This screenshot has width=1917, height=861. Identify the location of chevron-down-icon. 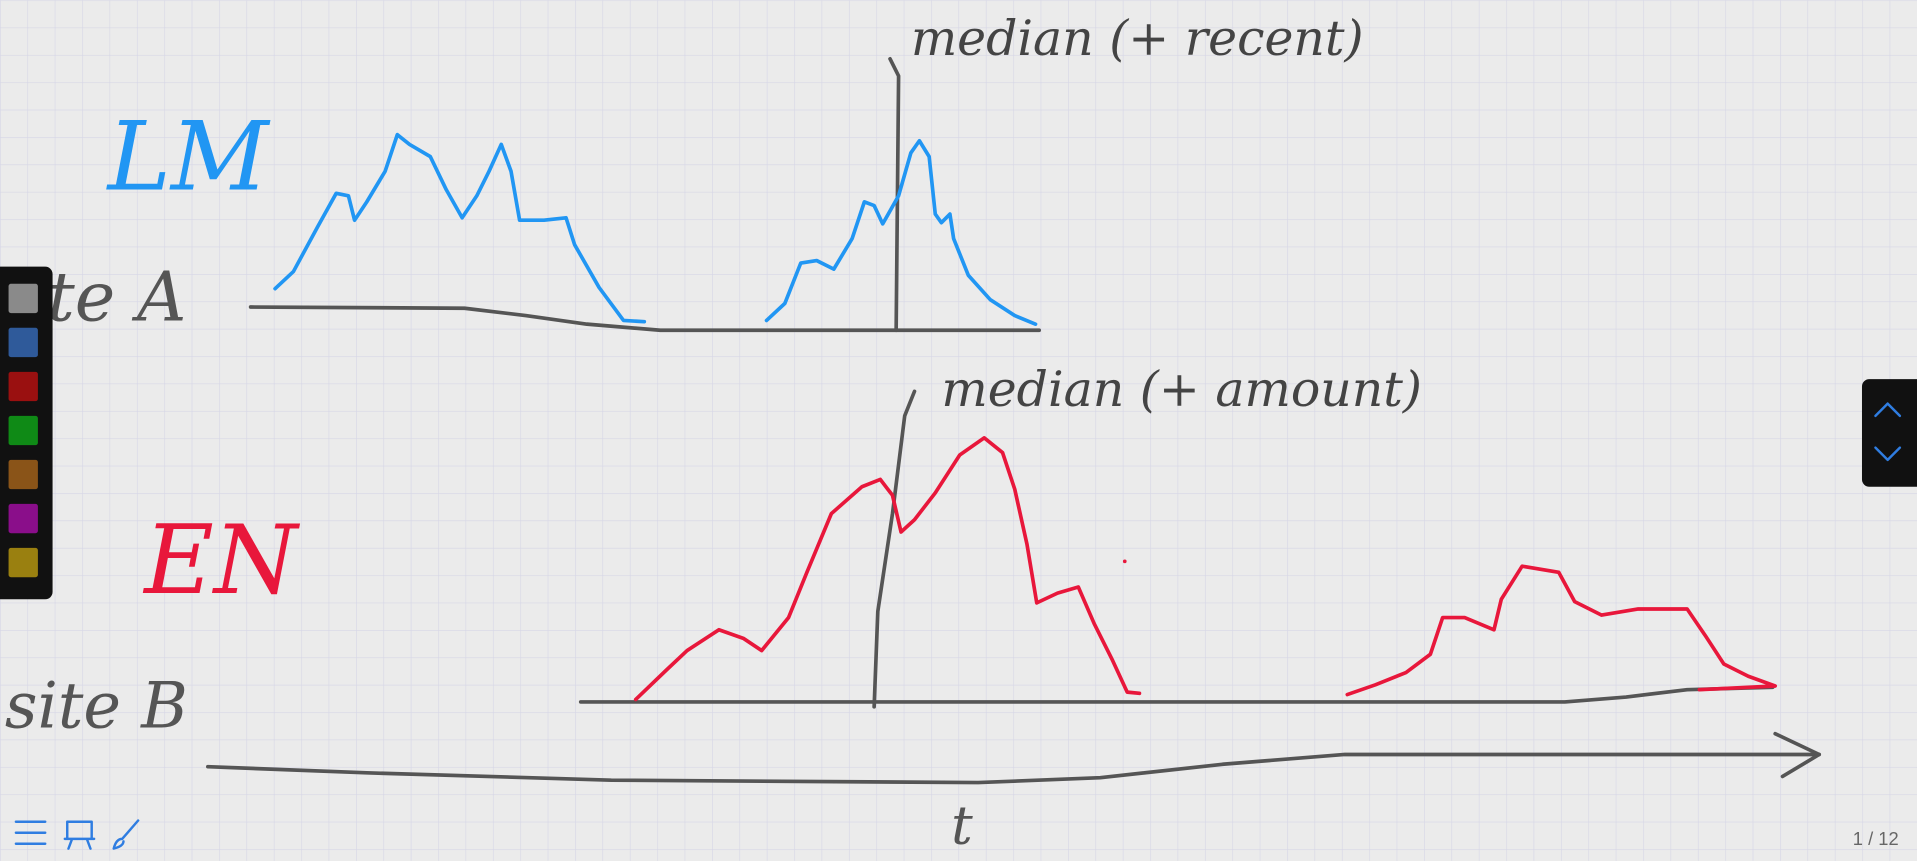
(1888, 454).